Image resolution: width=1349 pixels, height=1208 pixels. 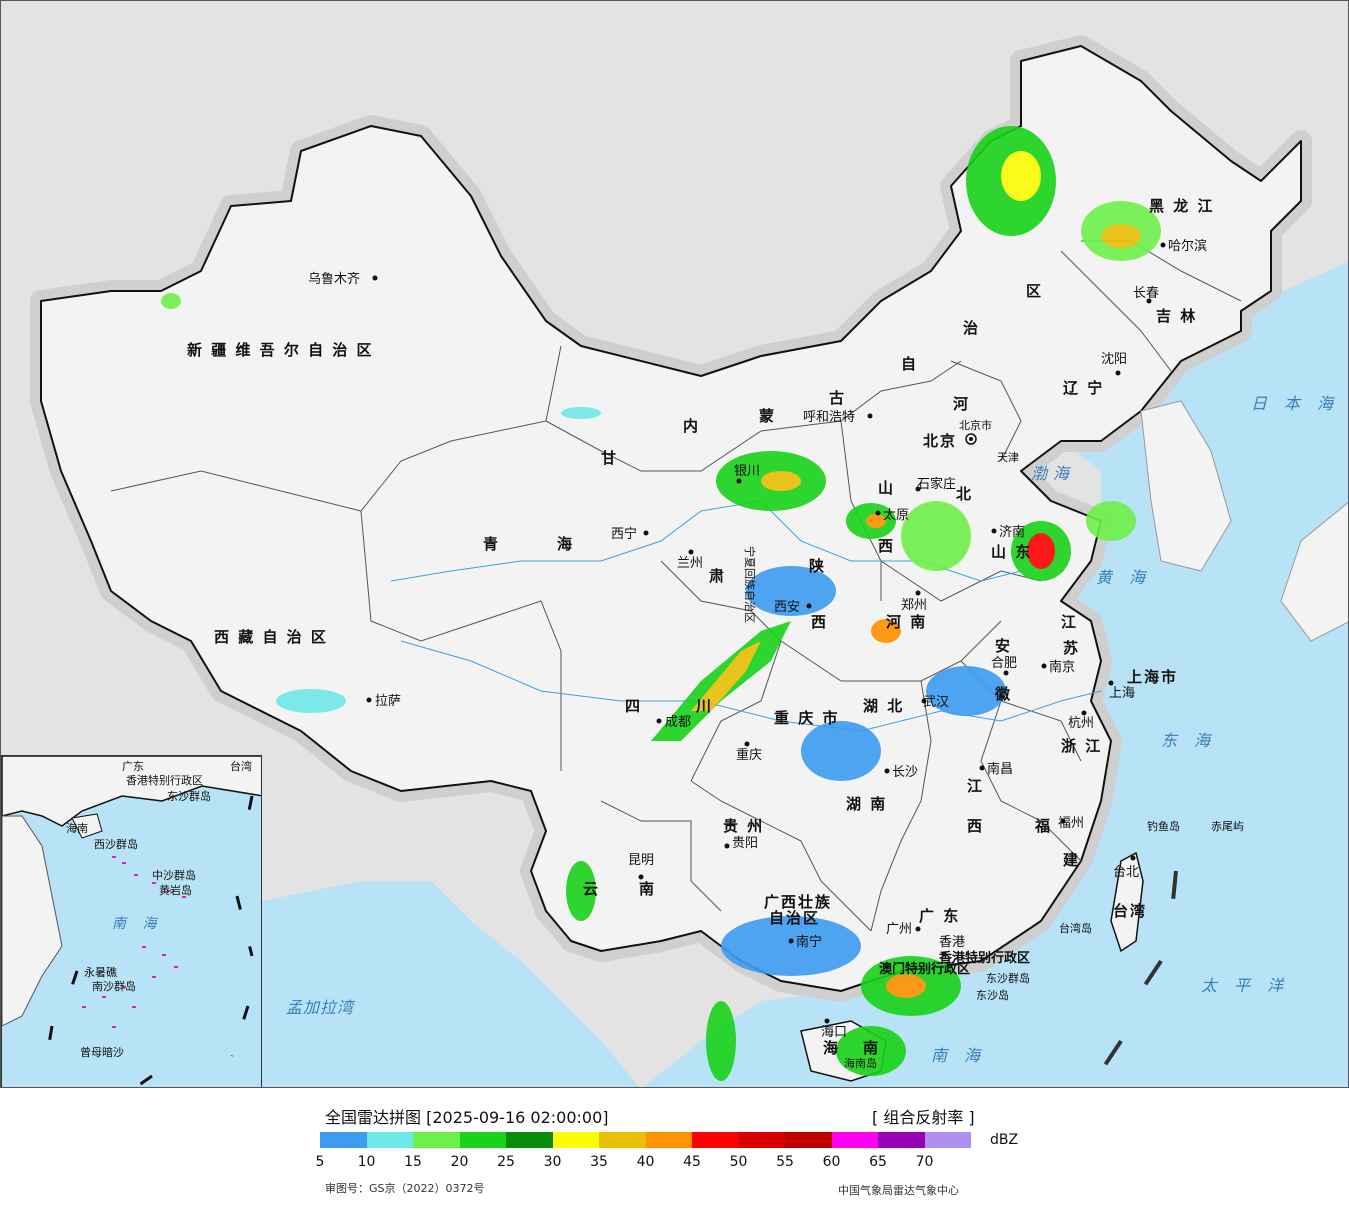 I want to click on inset-yongshu: 永暑礁, so click(x=100, y=972).